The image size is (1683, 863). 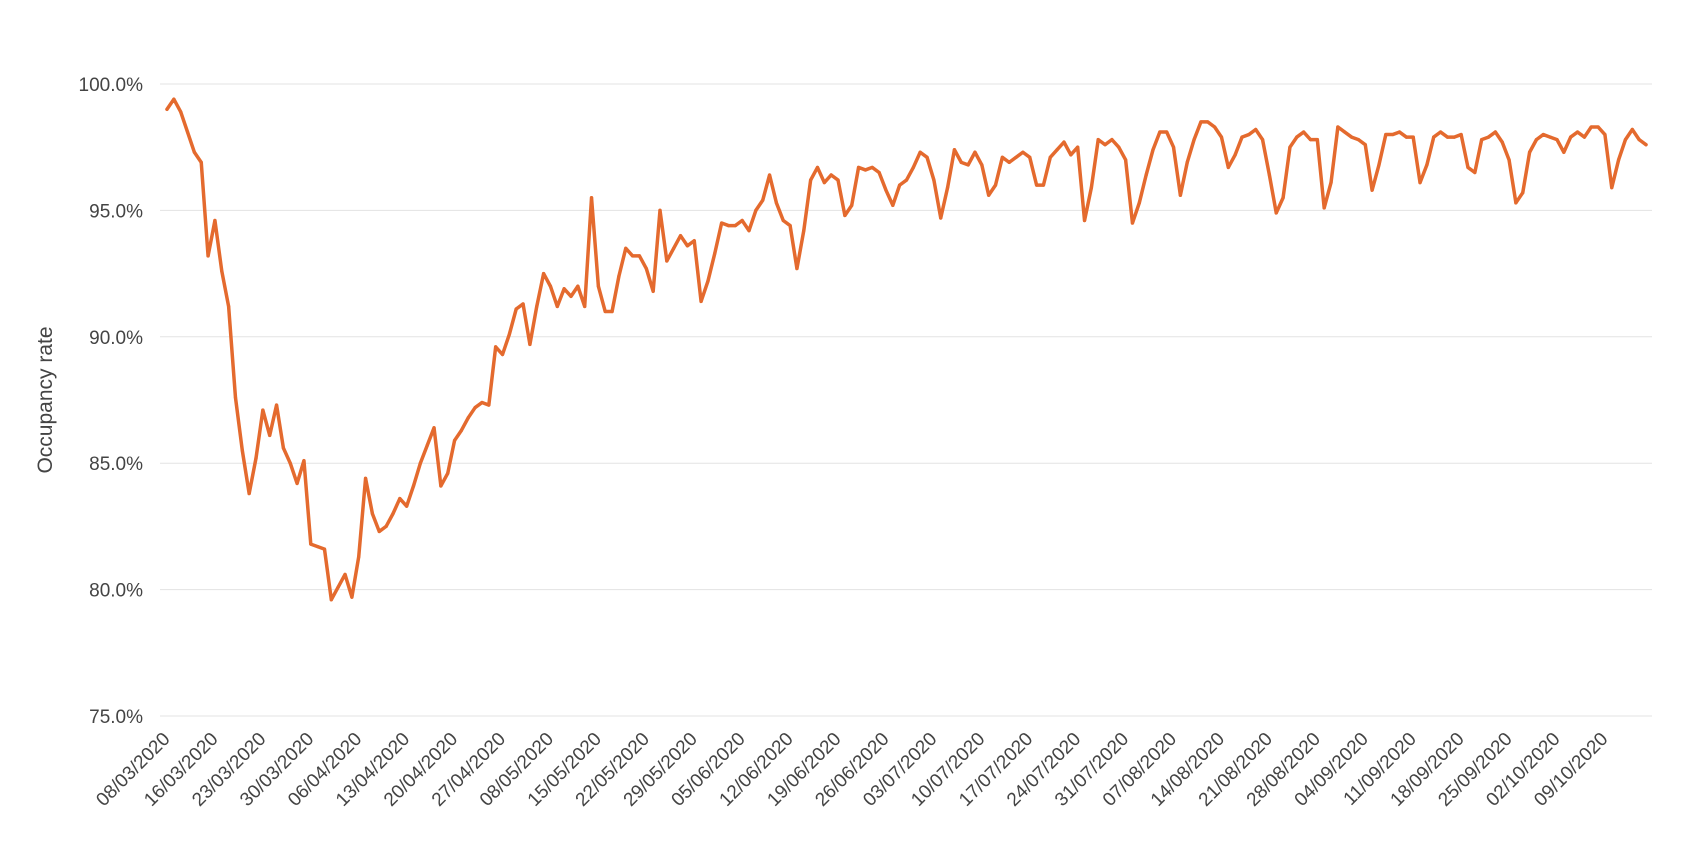 What do you see at coordinates (111, 85) in the screenshot?
I see `y-tick-label: 100.0%` at bounding box center [111, 85].